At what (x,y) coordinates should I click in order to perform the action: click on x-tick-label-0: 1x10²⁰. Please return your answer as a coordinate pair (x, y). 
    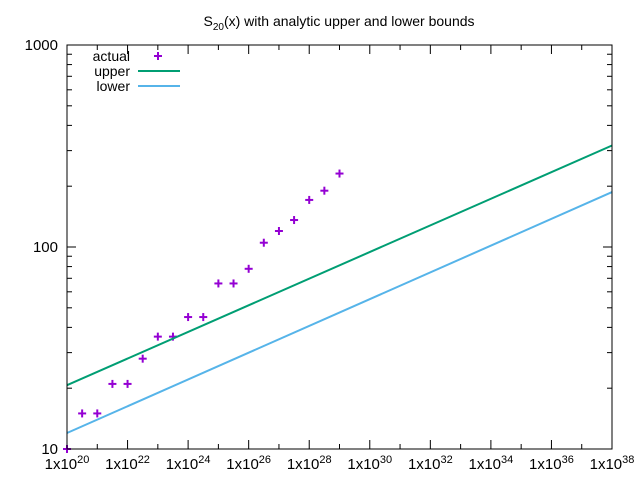
    Looking at the image, I should click on (67, 463).